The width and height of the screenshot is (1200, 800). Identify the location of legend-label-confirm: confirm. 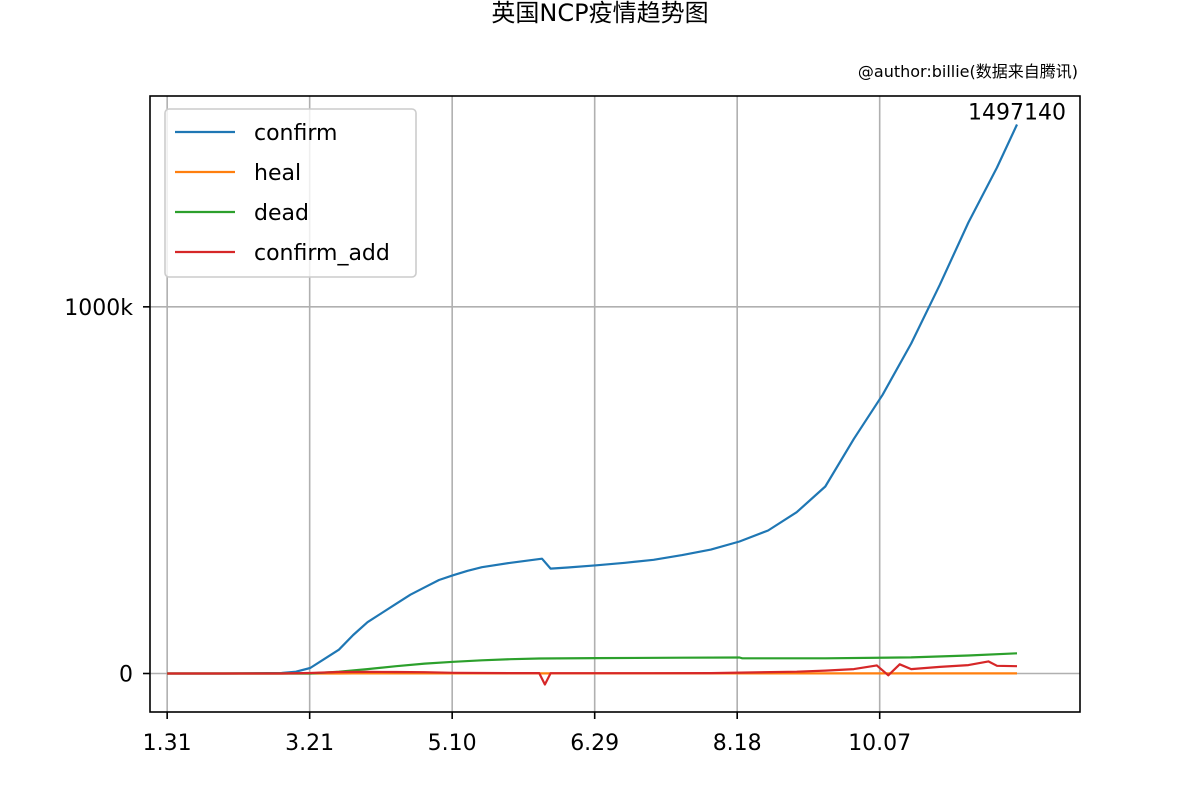
(295, 133).